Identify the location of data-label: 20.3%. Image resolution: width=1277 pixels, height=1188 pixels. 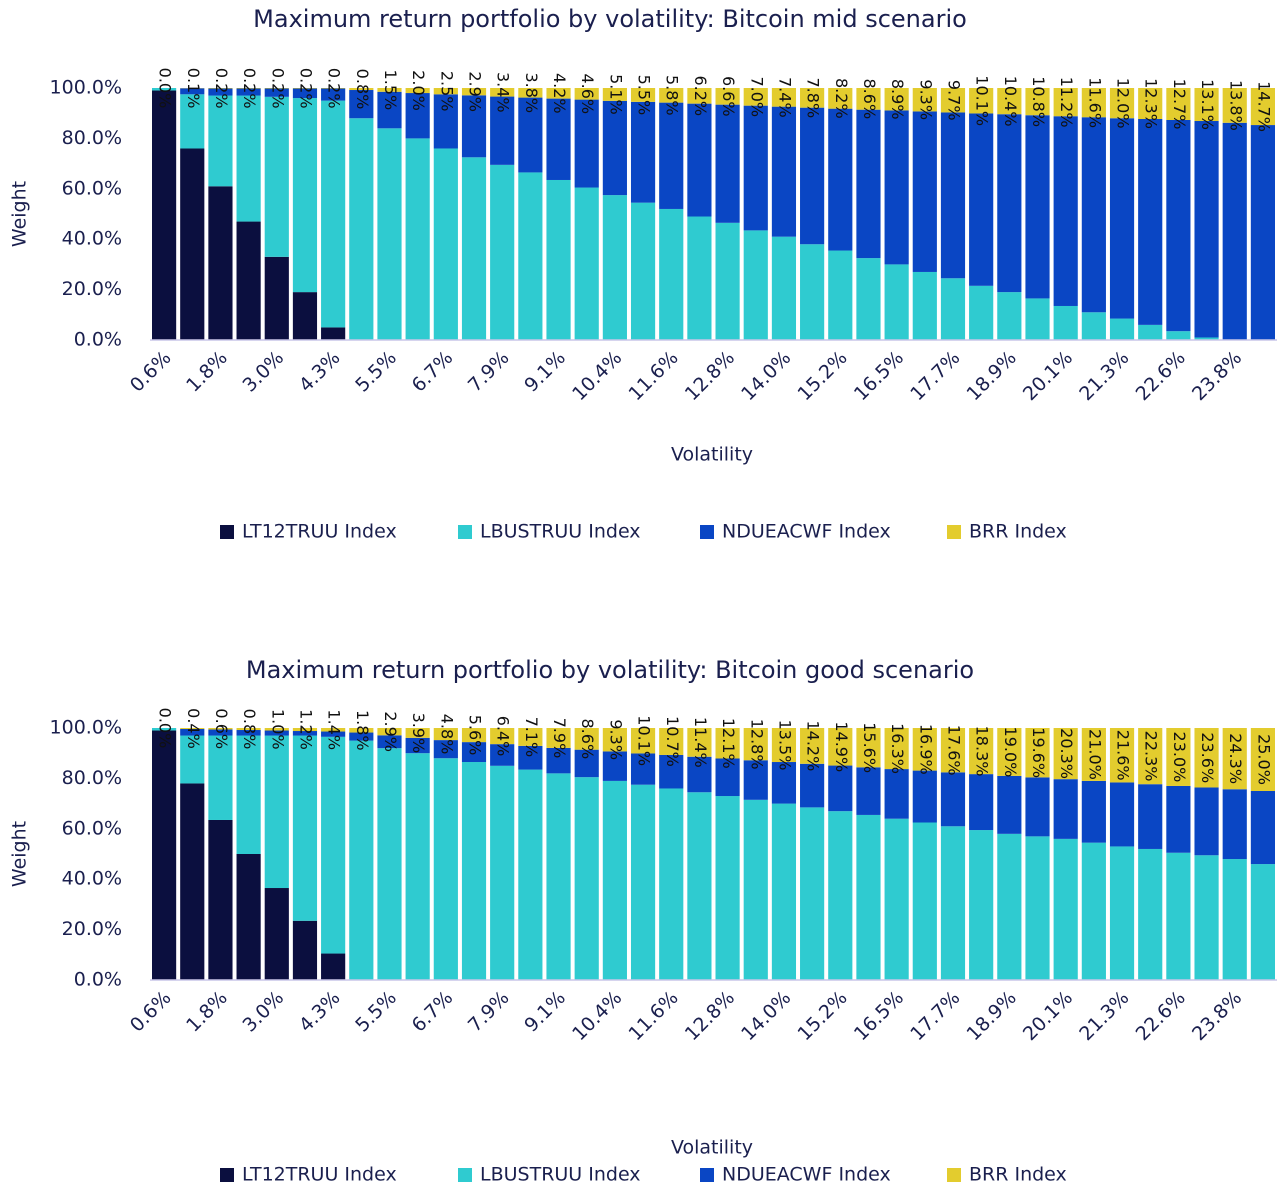
(1066, 753).